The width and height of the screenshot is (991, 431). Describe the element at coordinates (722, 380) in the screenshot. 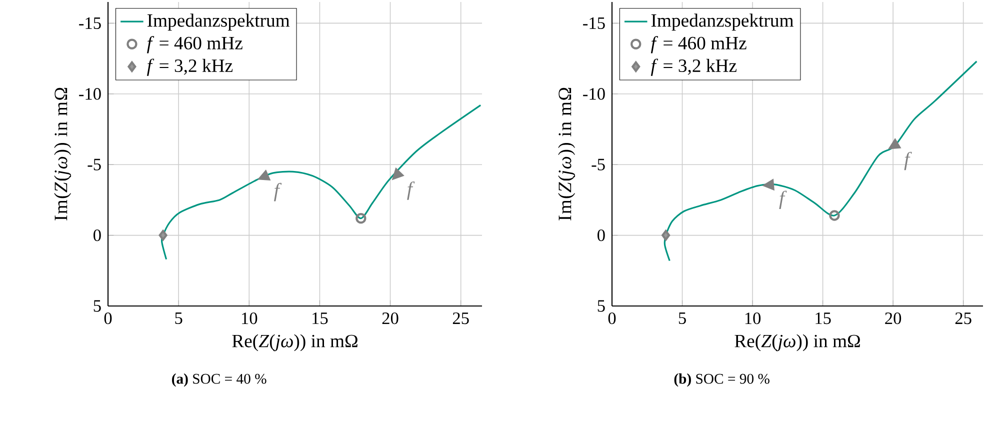

I see `text: (b) SOC = 90 %` at that location.